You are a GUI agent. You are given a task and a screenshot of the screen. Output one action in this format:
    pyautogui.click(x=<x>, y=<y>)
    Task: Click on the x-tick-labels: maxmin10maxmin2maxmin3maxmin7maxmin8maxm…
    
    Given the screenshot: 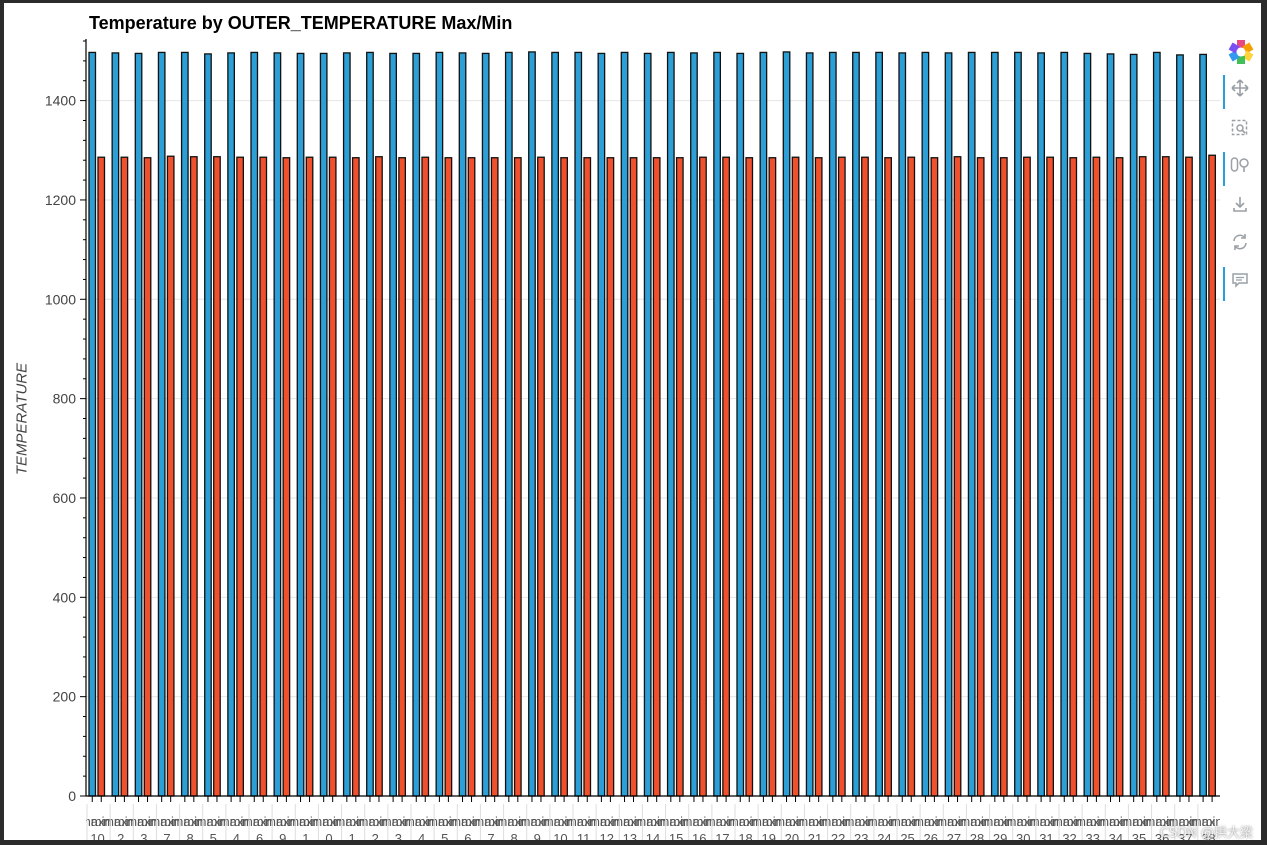 What is the action you would take?
    pyautogui.click(x=653, y=822)
    